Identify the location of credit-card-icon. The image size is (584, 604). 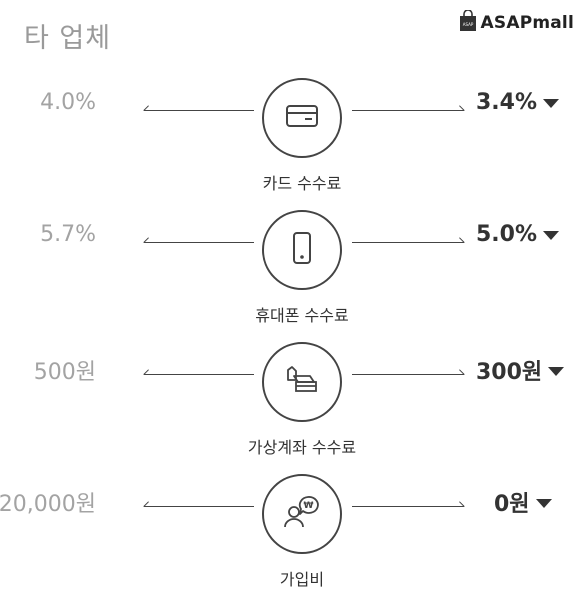
(302, 118).